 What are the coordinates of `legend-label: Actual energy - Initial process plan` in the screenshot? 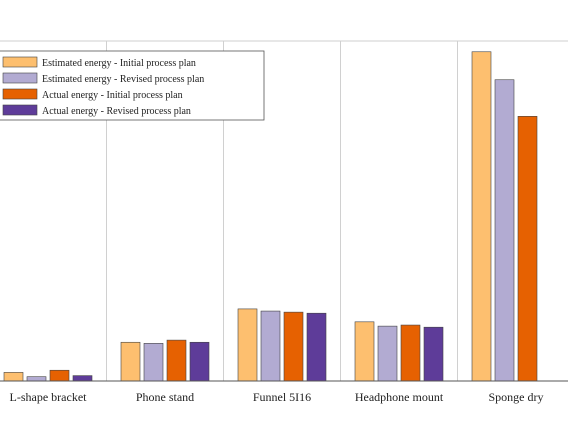 It's located at (112, 95).